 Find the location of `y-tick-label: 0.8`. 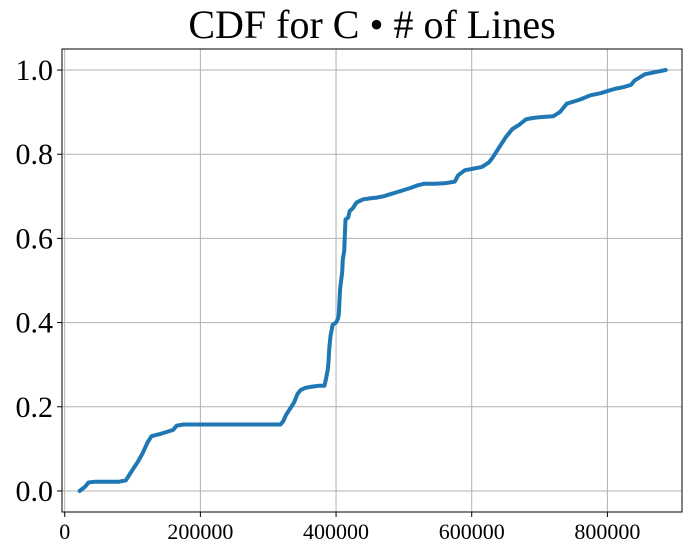

y-tick-label: 0.8 is located at coordinates (35, 154).